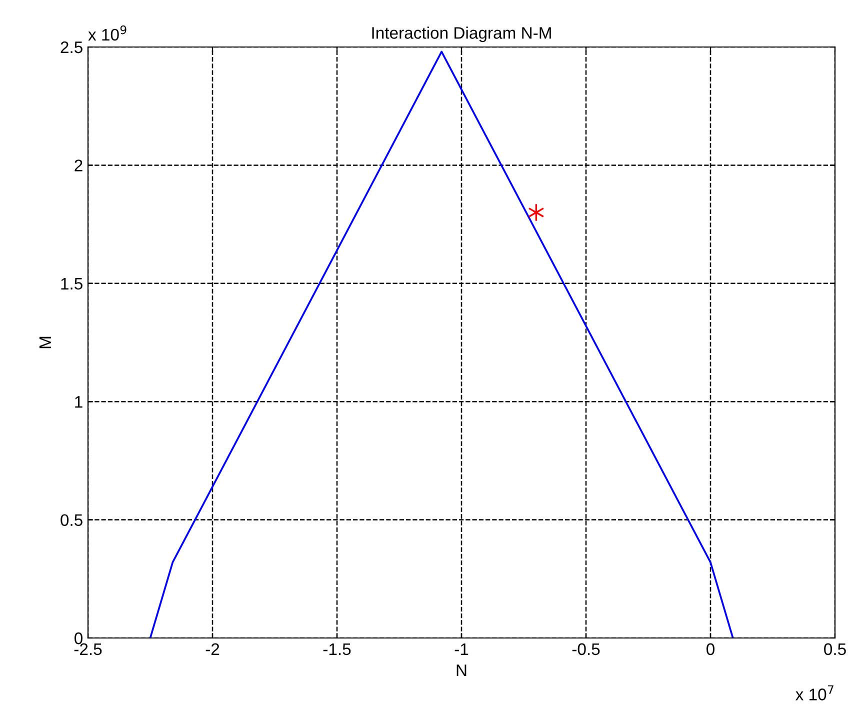 The width and height of the screenshot is (855, 713). I want to click on x-tick-label: -1, so click(461, 649).